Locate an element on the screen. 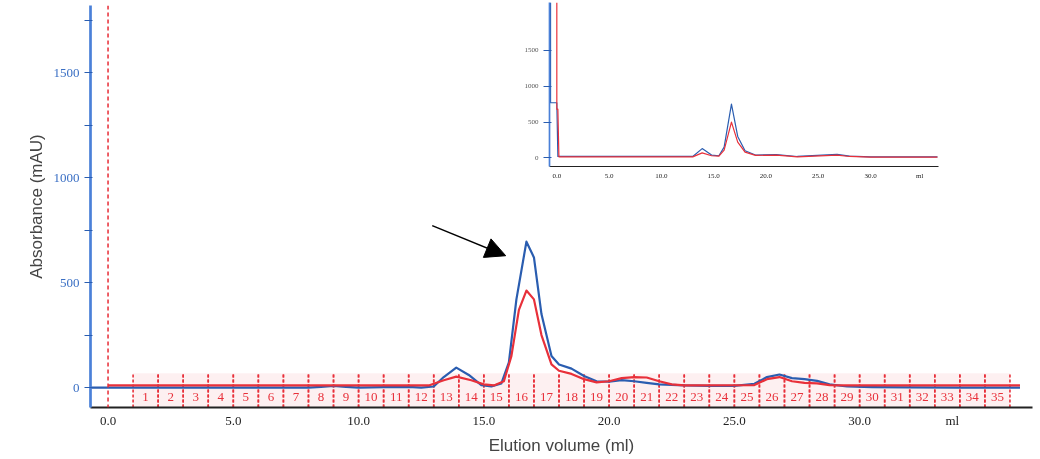 The height and width of the screenshot is (459, 1040). band-label: 11 is located at coordinates (396, 397).